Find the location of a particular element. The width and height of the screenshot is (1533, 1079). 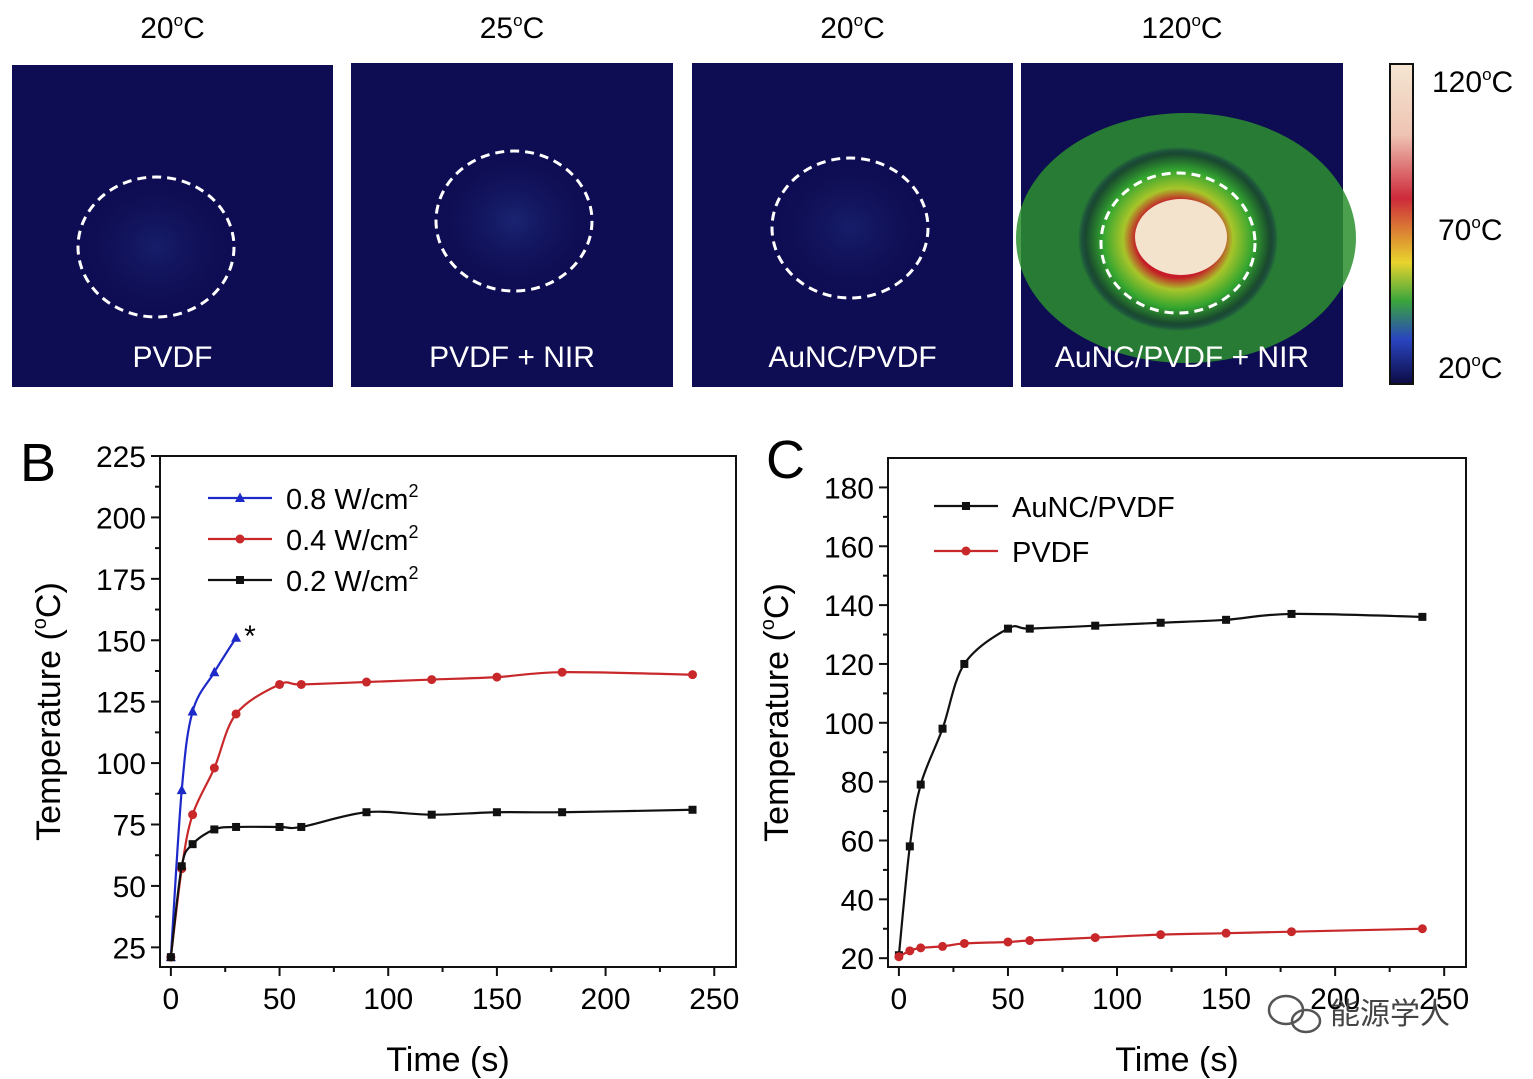

legend-entry: AuNC/PVDF is located at coordinates (1054, 508).